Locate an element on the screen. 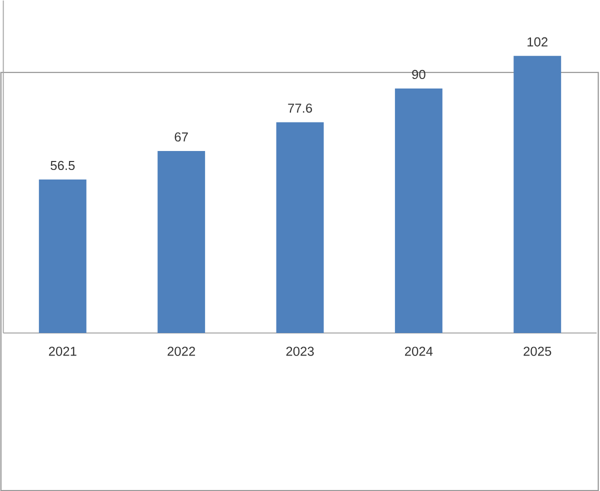 The image size is (600, 491). x-tick-label: 2023 is located at coordinates (300, 351).